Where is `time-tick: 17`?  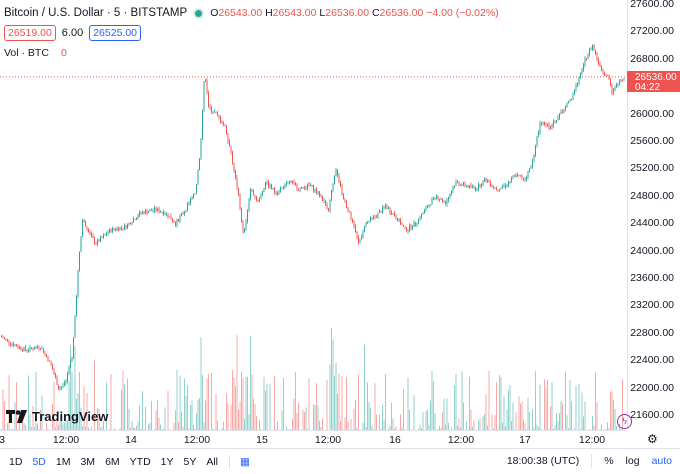
time-tick: 17 is located at coordinates (525, 440).